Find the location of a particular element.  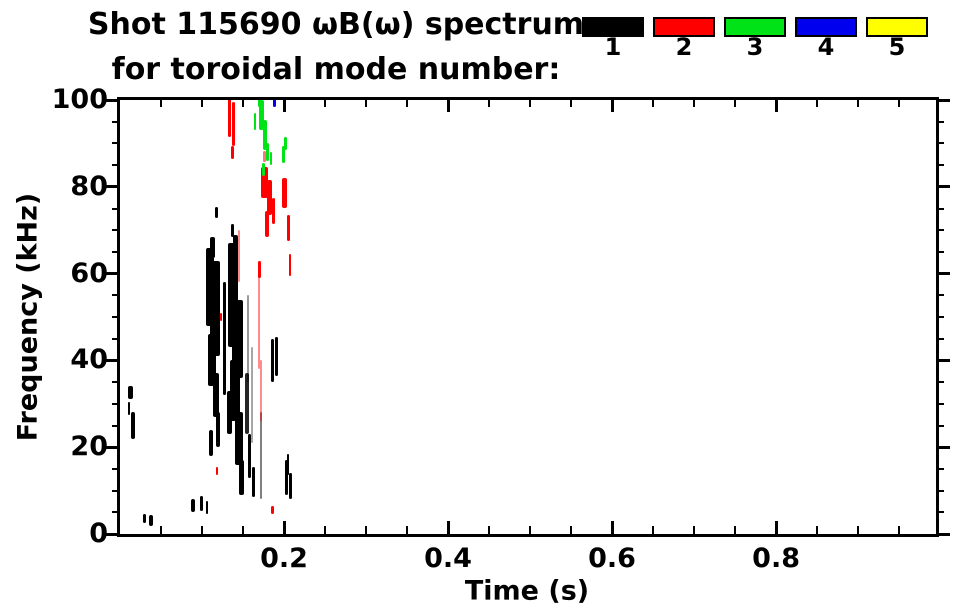

x-tick-label: 0.2 is located at coordinates (284, 558).